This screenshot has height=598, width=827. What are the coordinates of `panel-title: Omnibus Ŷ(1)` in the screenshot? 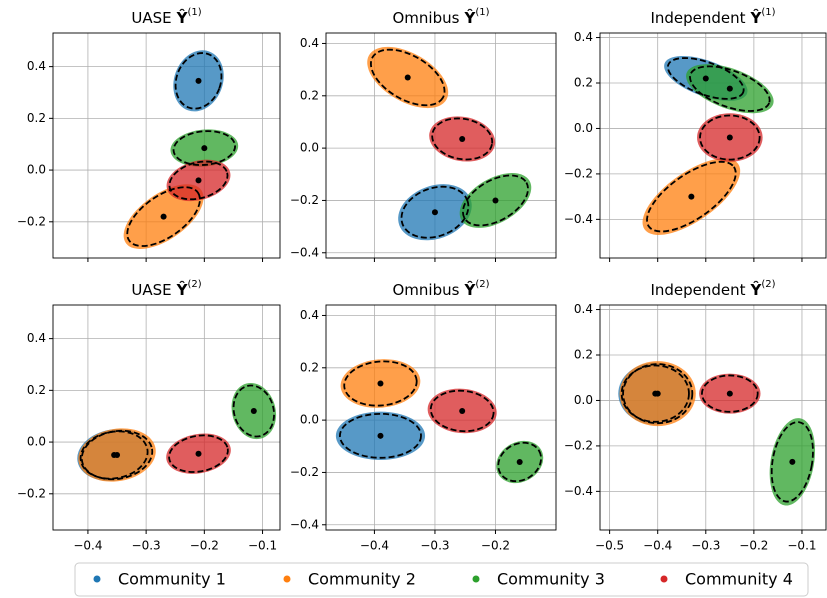 It's located at (441, 17).